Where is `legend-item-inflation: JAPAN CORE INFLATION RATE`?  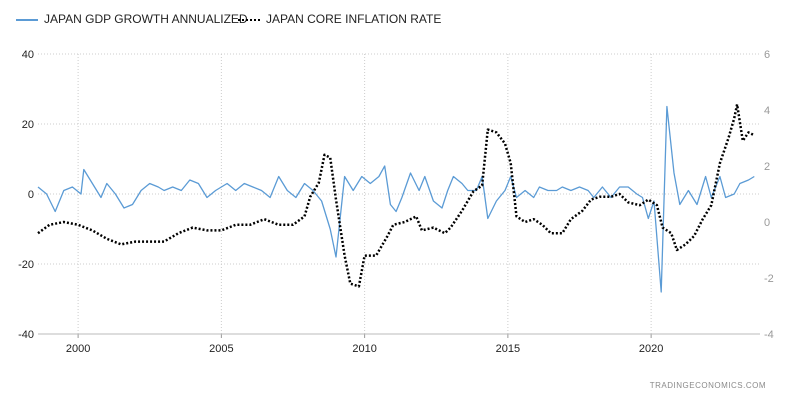 legend-item-inflation: JAPAN CORE INFLATION RATE is located at coordinates (339, 19).